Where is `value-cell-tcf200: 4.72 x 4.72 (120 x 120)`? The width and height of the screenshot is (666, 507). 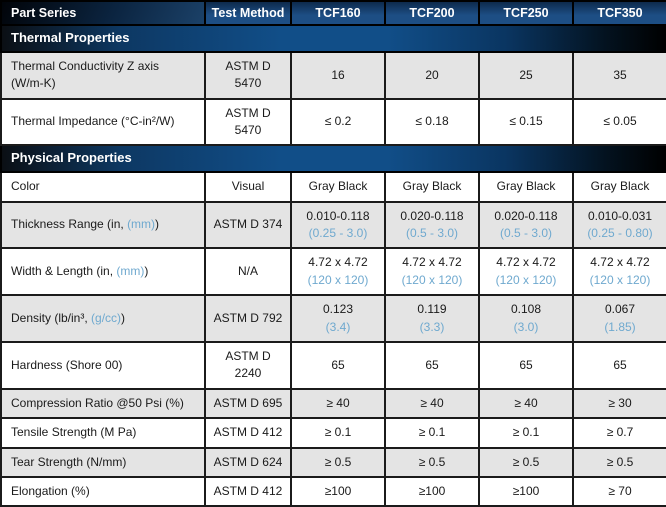 value-cell-tcf200: 4.72 x 4.72 (120 x 120) is located at coordinates (432, 272).